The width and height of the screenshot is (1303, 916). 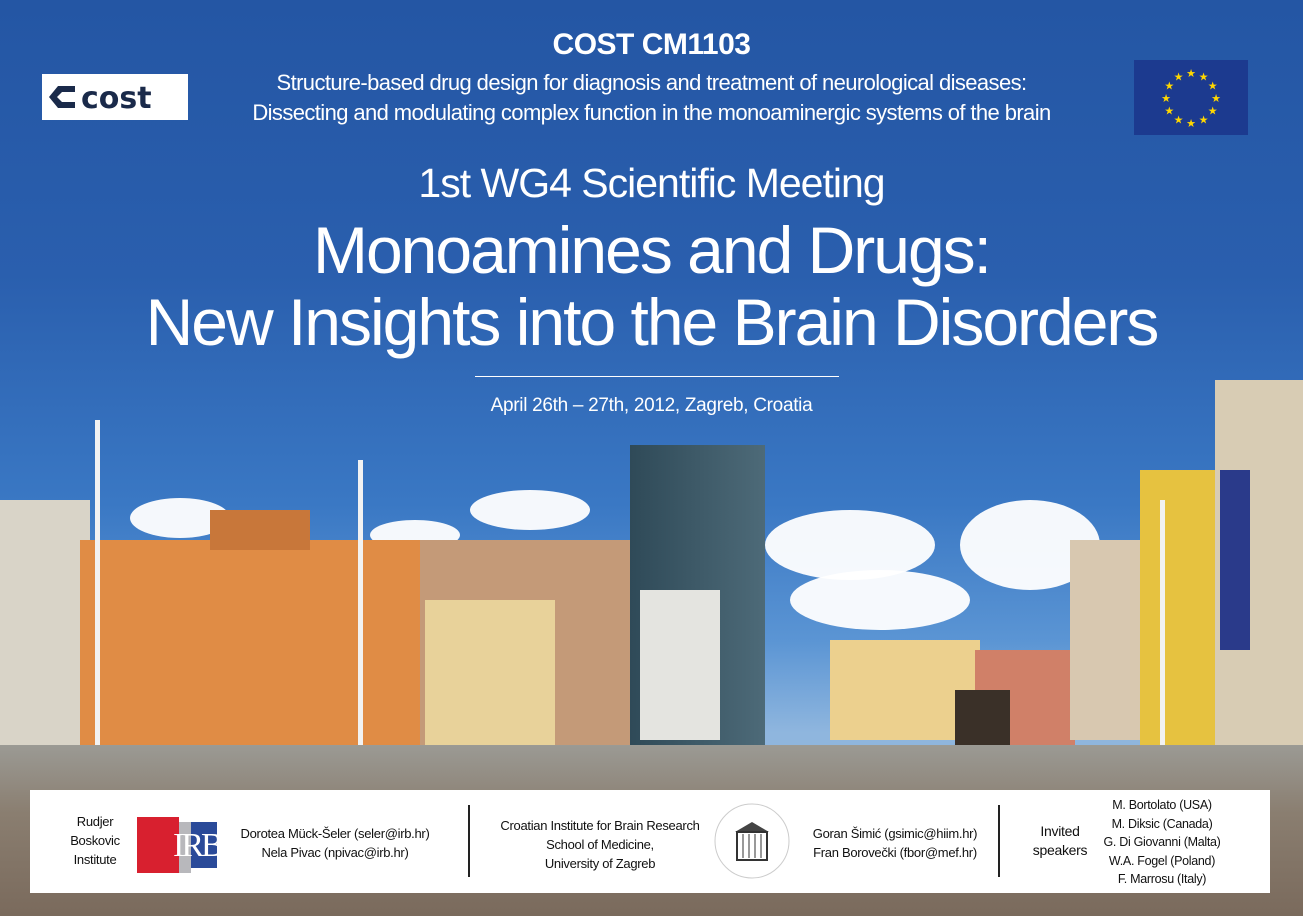 What do you see at coordinates (490, 675) in the screenshot?
I see `building-yellow` at bounding box center [490, 675].